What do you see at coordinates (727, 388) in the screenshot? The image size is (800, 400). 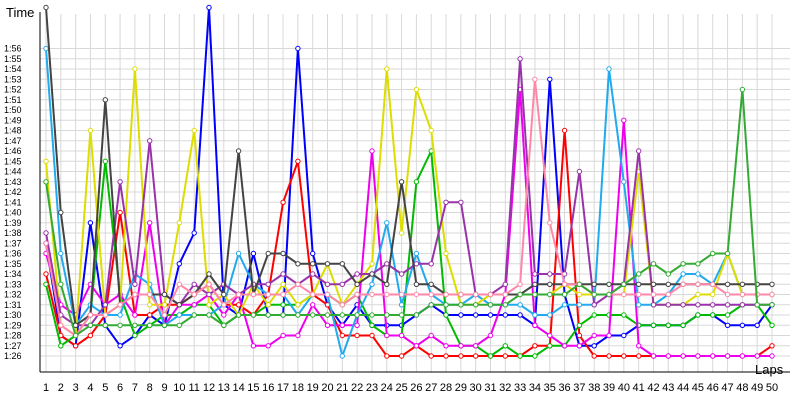 I see `x-tick-label: 47` at bounding box center [727, 388].